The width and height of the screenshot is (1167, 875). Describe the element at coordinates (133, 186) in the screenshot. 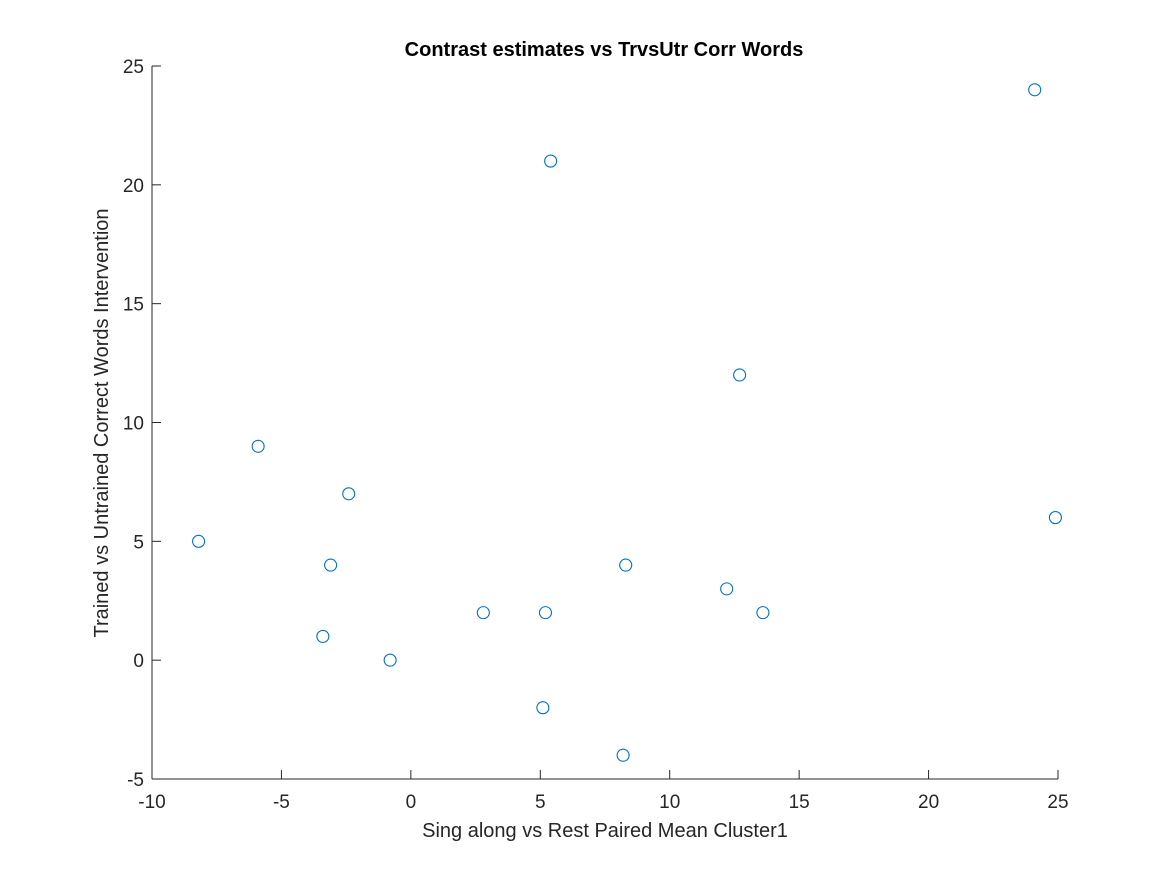

I see `y-tick-label: 20` at that location.